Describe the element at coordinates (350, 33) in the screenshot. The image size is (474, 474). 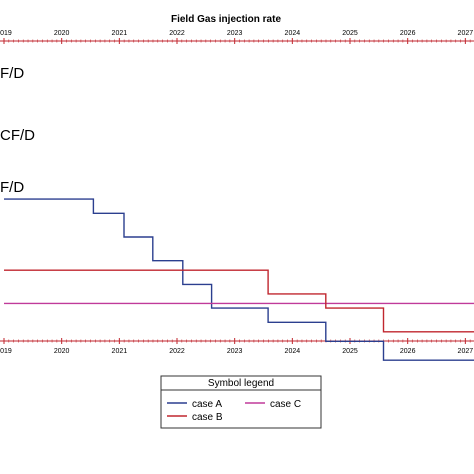
I see `top-x-tick-label: 2025` at that location.